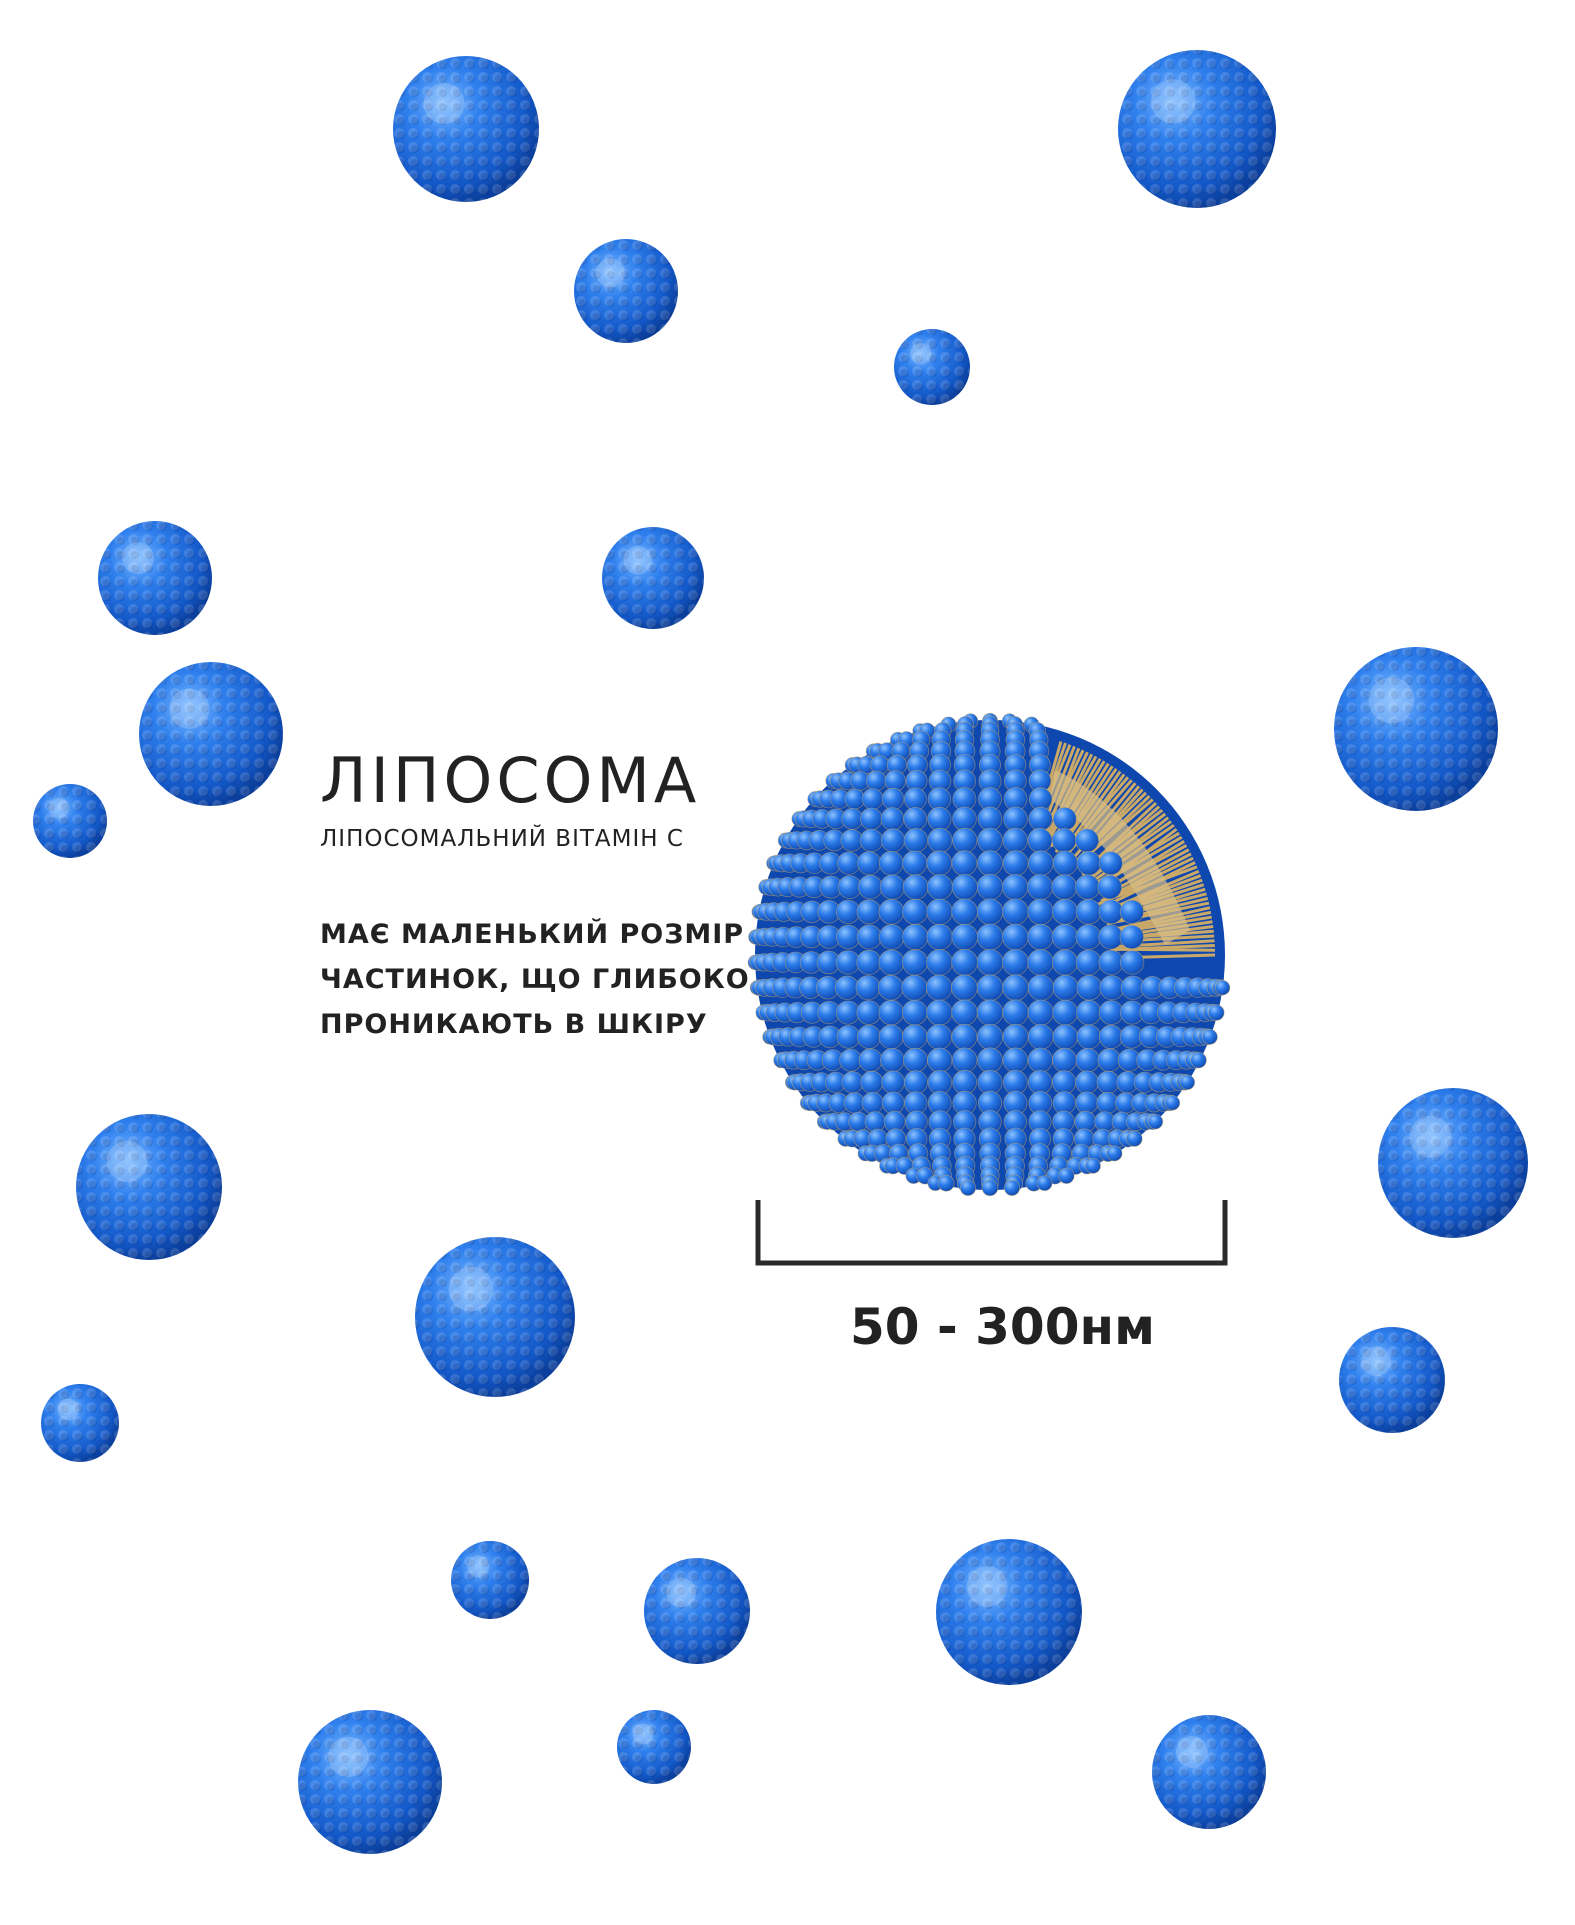 The image size is (1575, 1925). Describe the element at coordinates (1002, 1327) in the screenshot. I see `size-label: 50 - 300нм` at that location.